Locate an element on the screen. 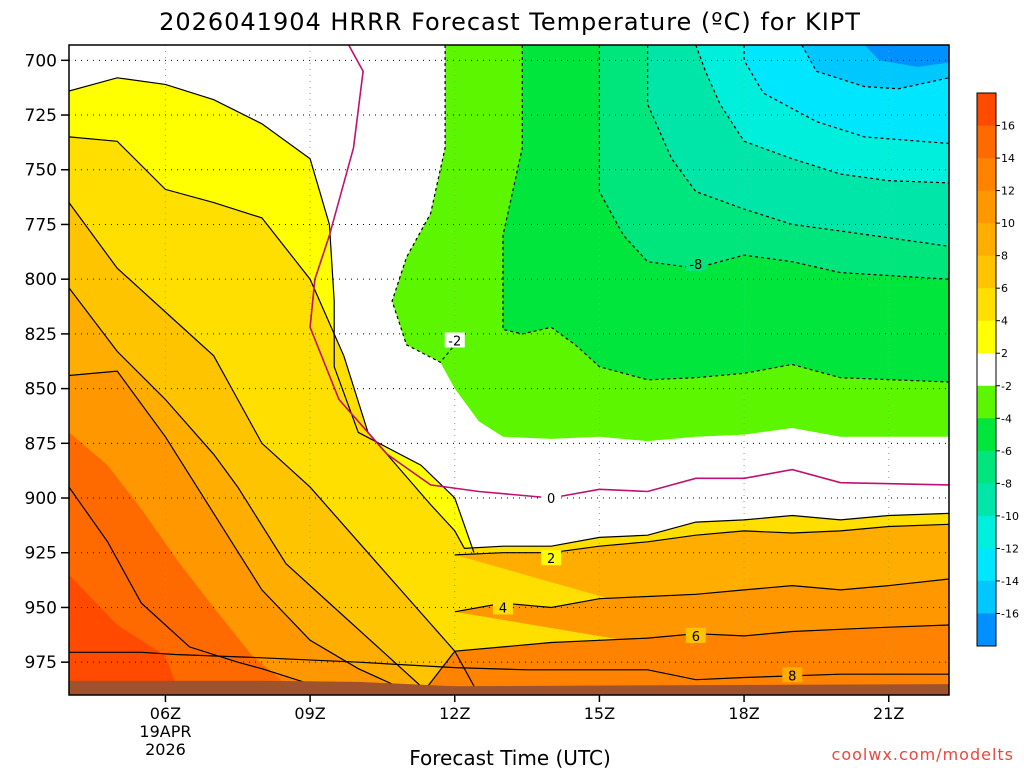  x-tick-label: 18Z is located at coordinates (743, 713).